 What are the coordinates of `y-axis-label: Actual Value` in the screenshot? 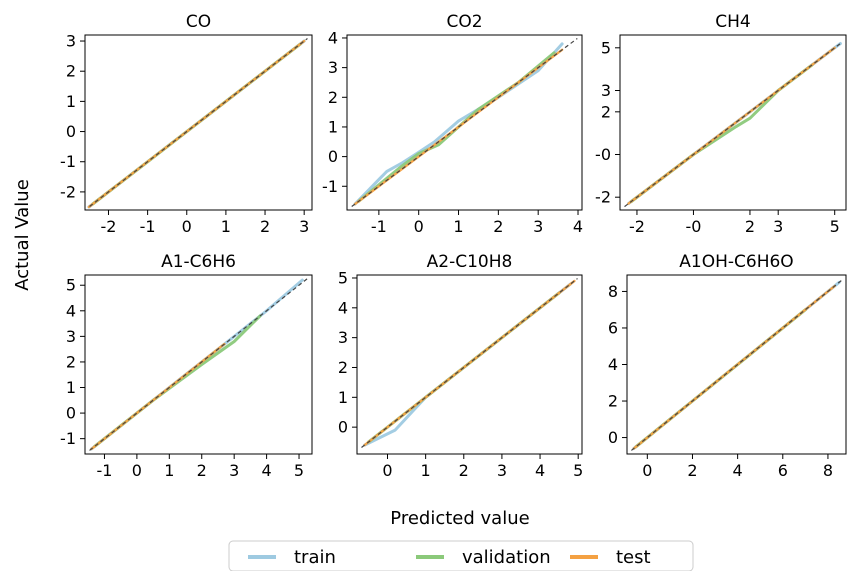 It's located at (22, 235).